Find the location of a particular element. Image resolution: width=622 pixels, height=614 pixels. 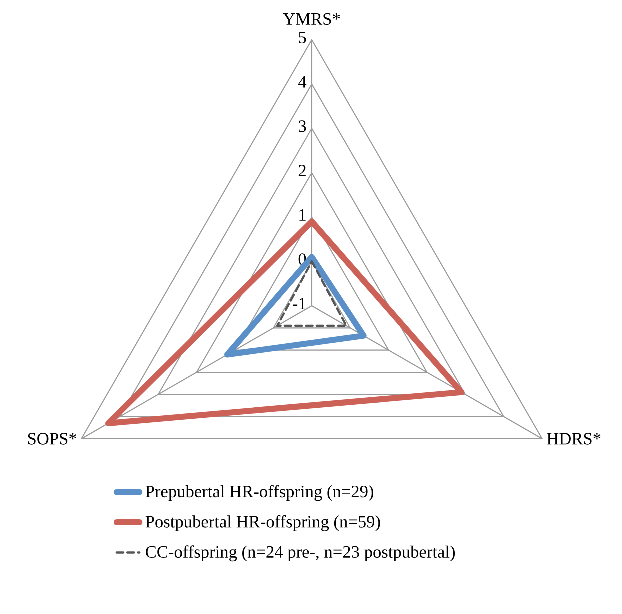

spoke-label: SOPS* is located at coordinates (52, 439).